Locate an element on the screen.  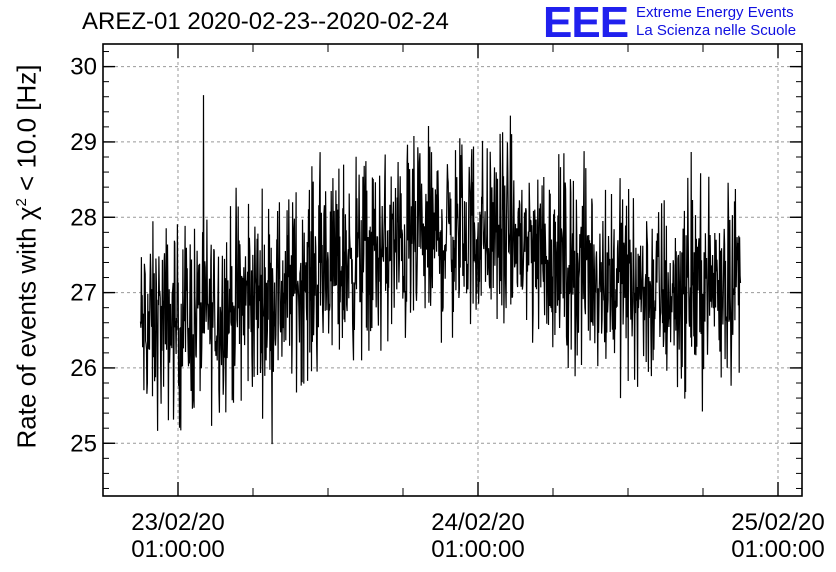
logo-line2: La Scienza nelle Scuole is located at coordinates (716, 30).